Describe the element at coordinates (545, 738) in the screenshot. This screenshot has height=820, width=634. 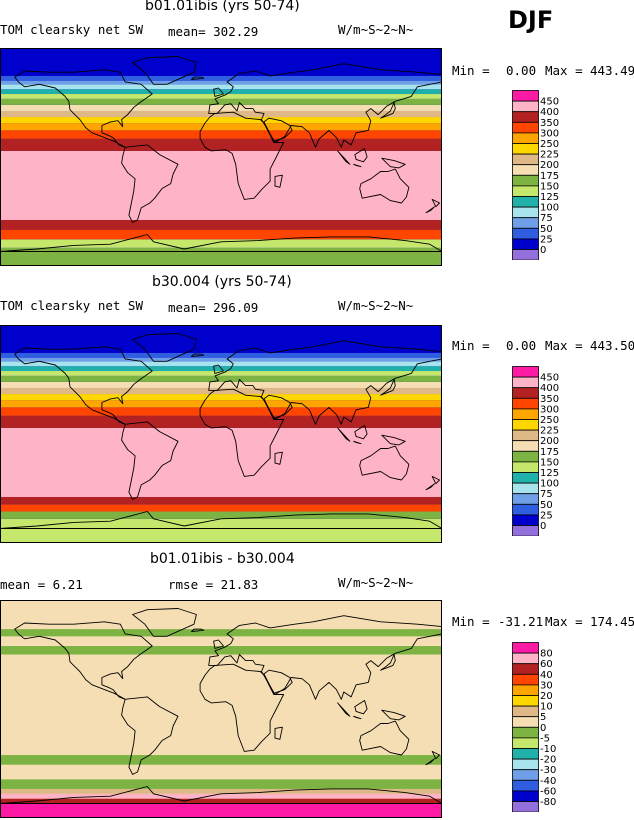
I see `legend-label: -5` at that location.